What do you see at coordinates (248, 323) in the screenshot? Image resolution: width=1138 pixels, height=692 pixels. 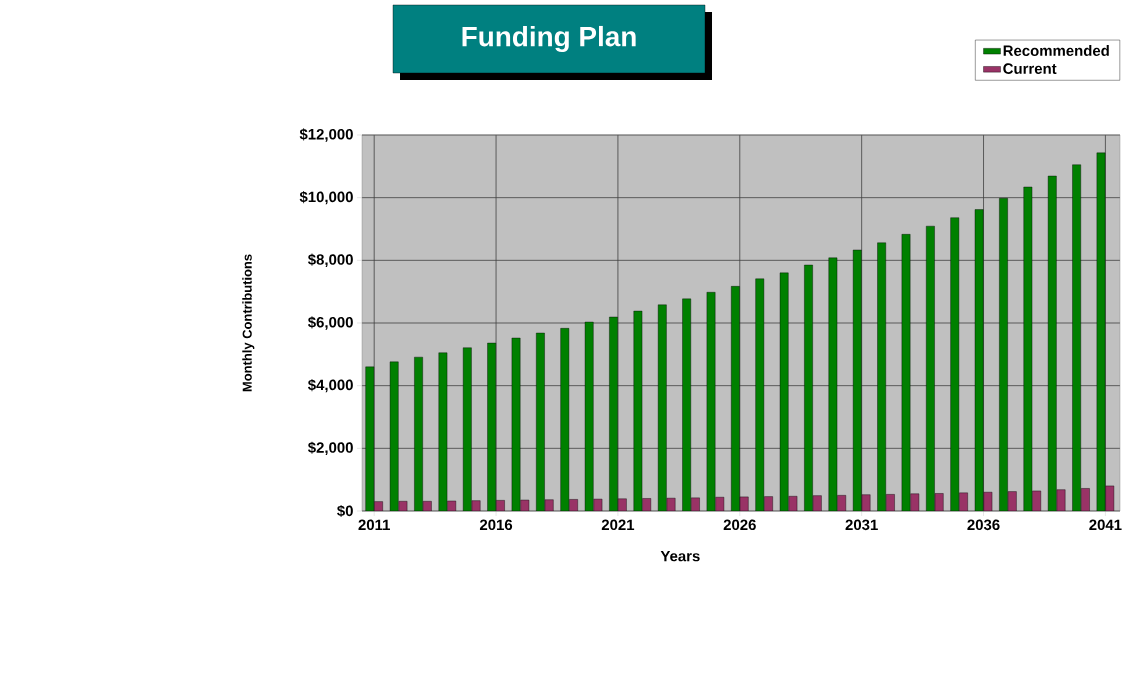 I see `y-axis-title: Monthly Contributions` at bounding box center [248, 323].